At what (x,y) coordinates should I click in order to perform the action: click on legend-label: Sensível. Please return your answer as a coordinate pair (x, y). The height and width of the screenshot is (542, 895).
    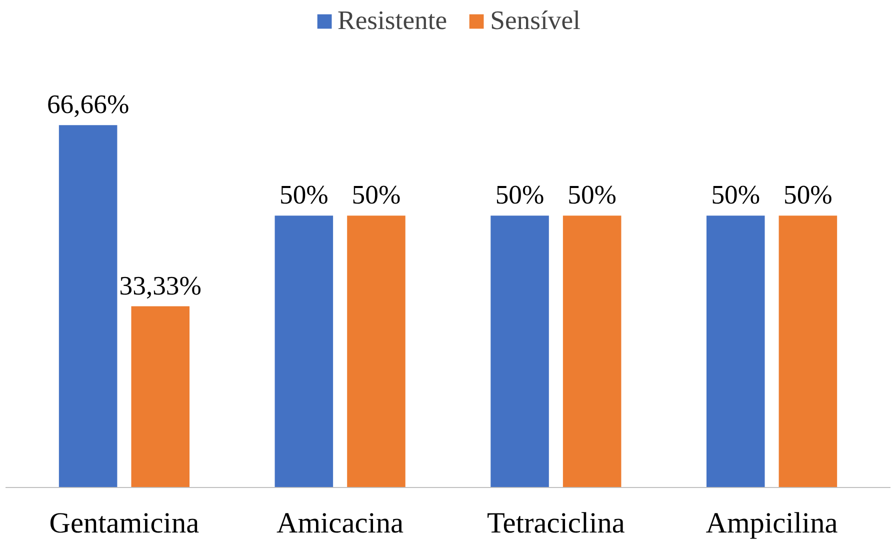
    Looking at the image, I should click on (535, 20).